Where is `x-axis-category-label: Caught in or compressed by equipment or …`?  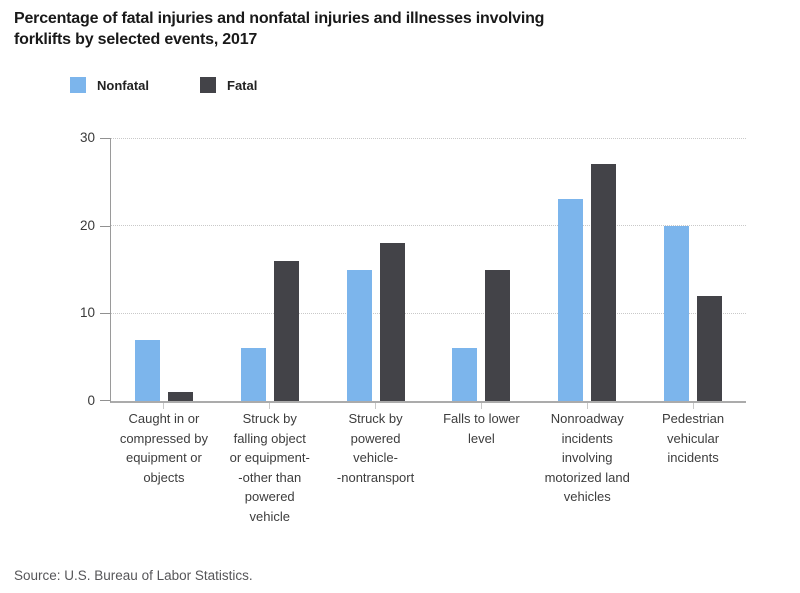
x-axis-category-label: Caught in or compressed by equipment or … is located at coordinates (163, 448).